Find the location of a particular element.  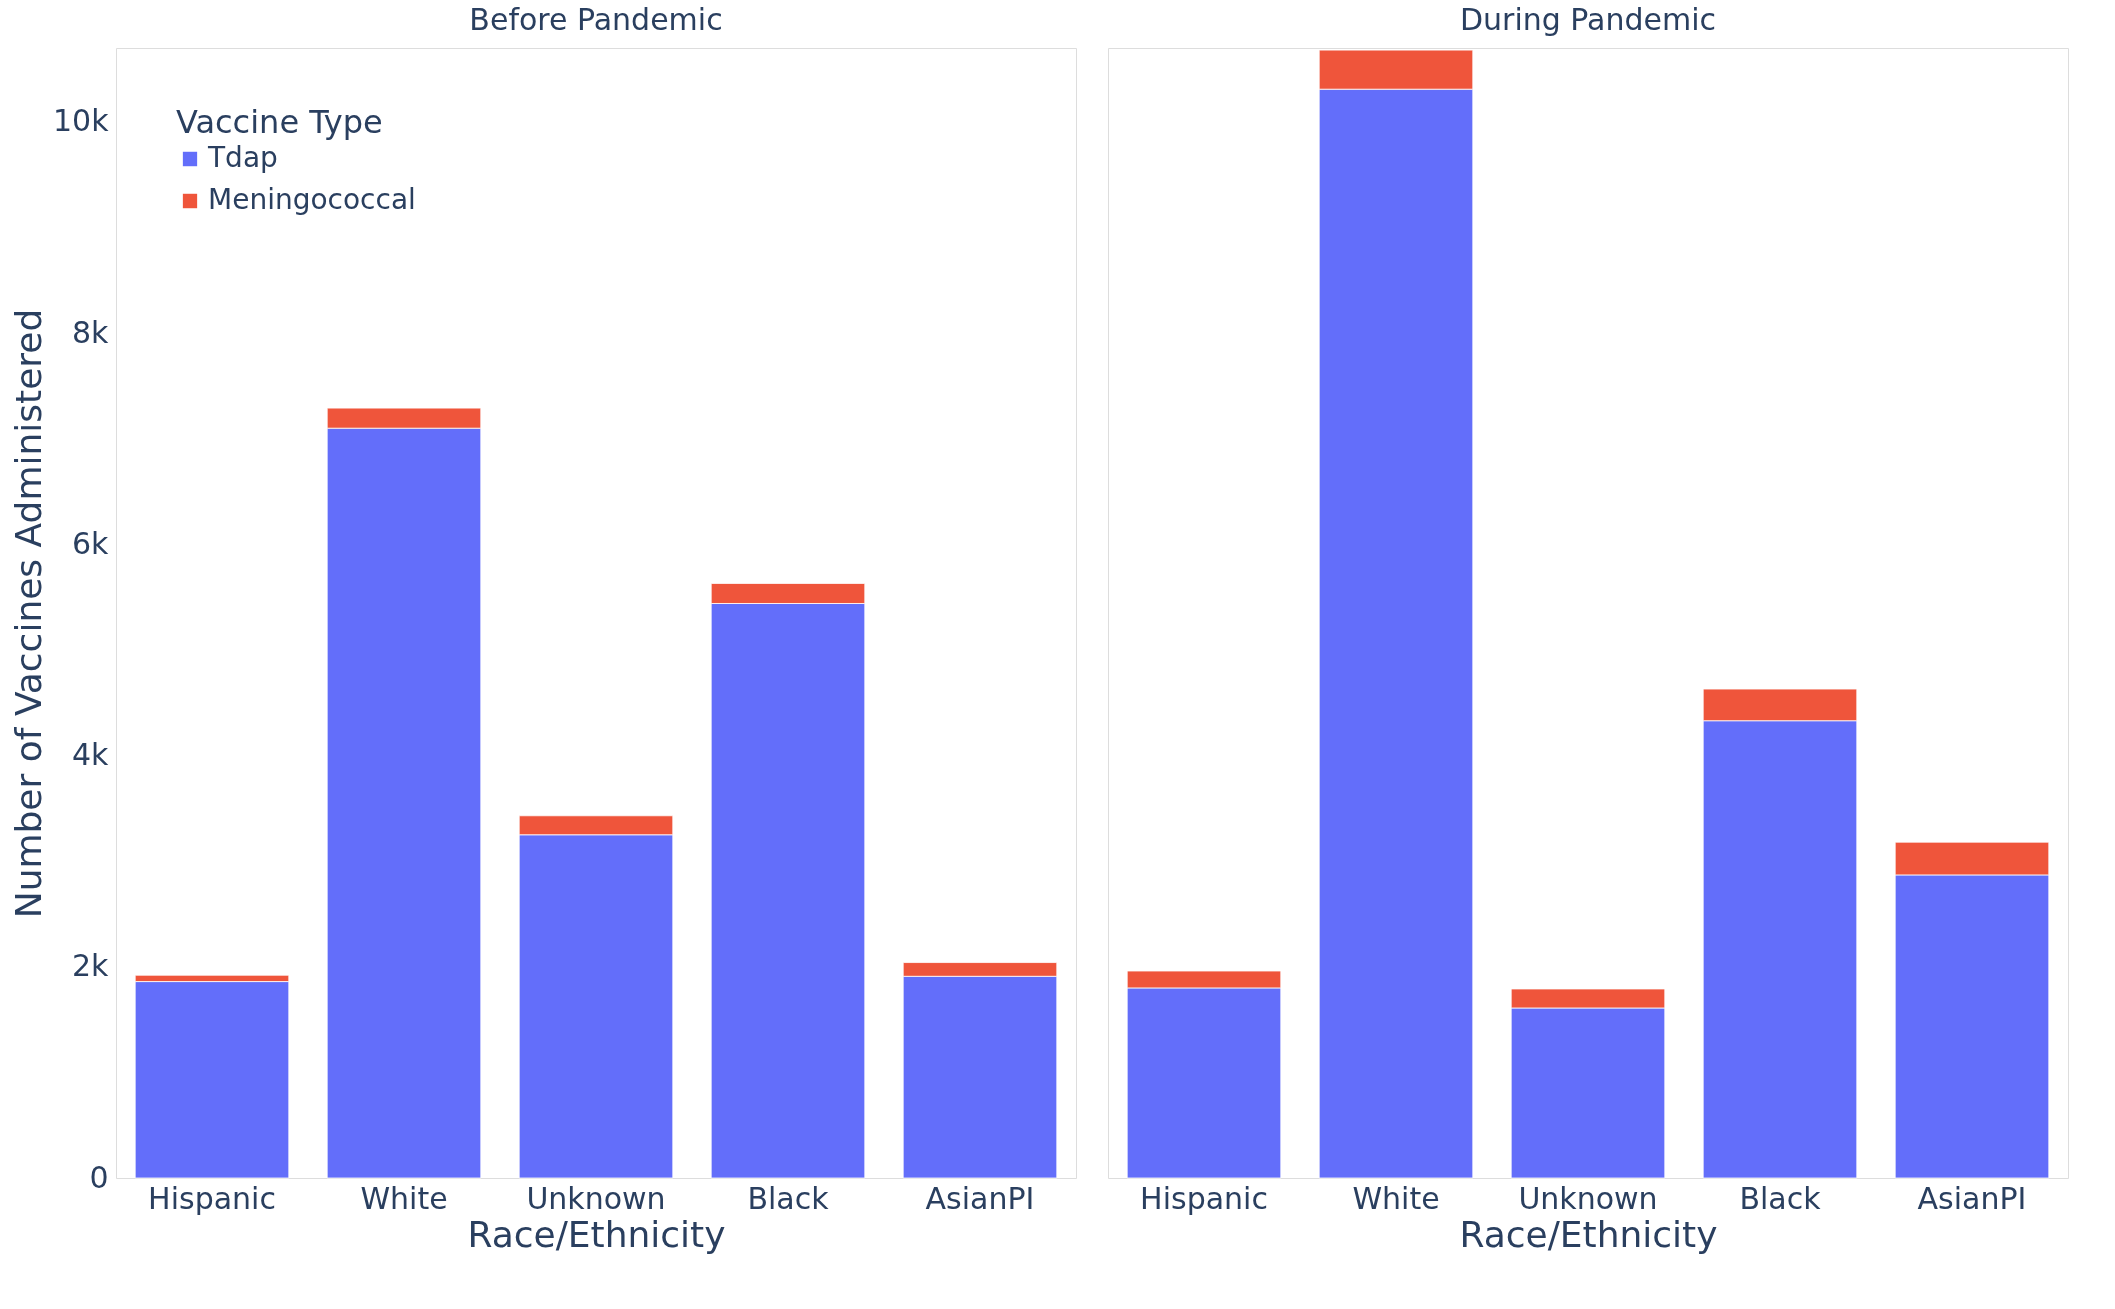

y-tick-label: 8k is located at coordinates (91, 332).